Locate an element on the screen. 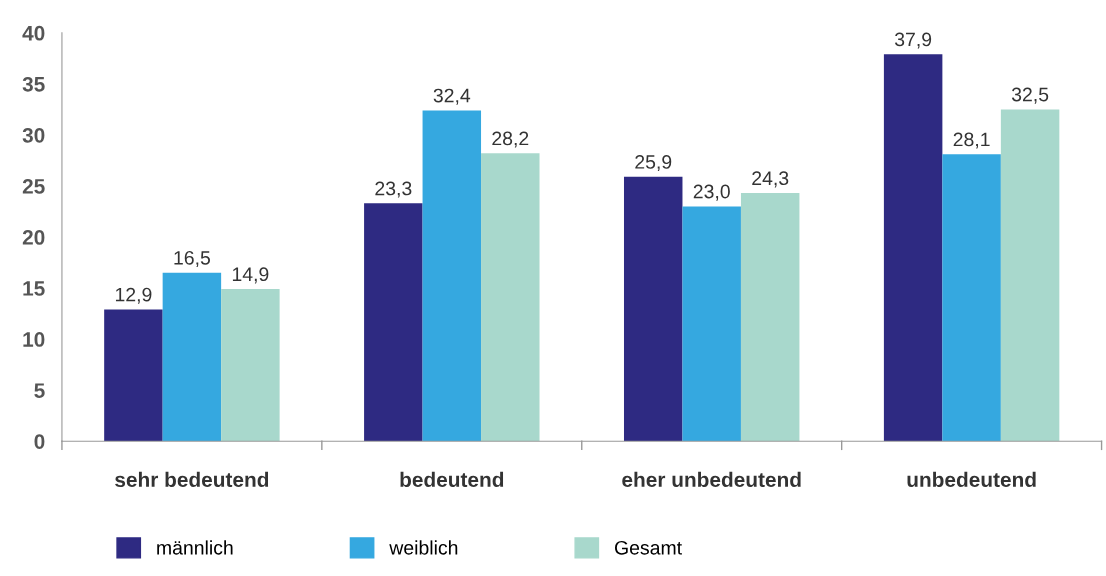  data-label: 16,5 is located at coordinates (192, 259).